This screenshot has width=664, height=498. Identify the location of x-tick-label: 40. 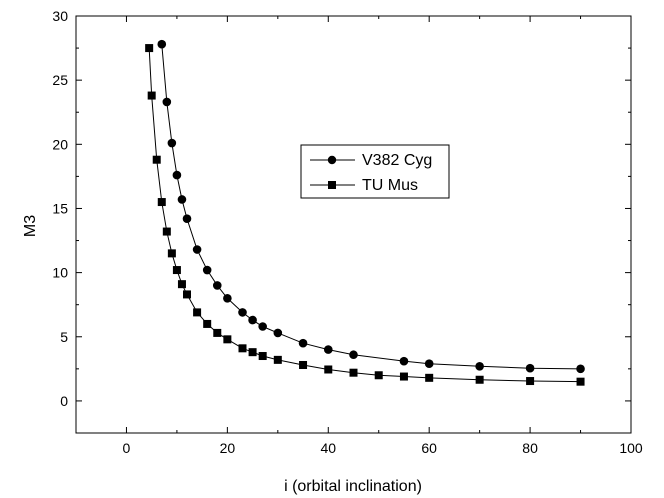
(328, 448).